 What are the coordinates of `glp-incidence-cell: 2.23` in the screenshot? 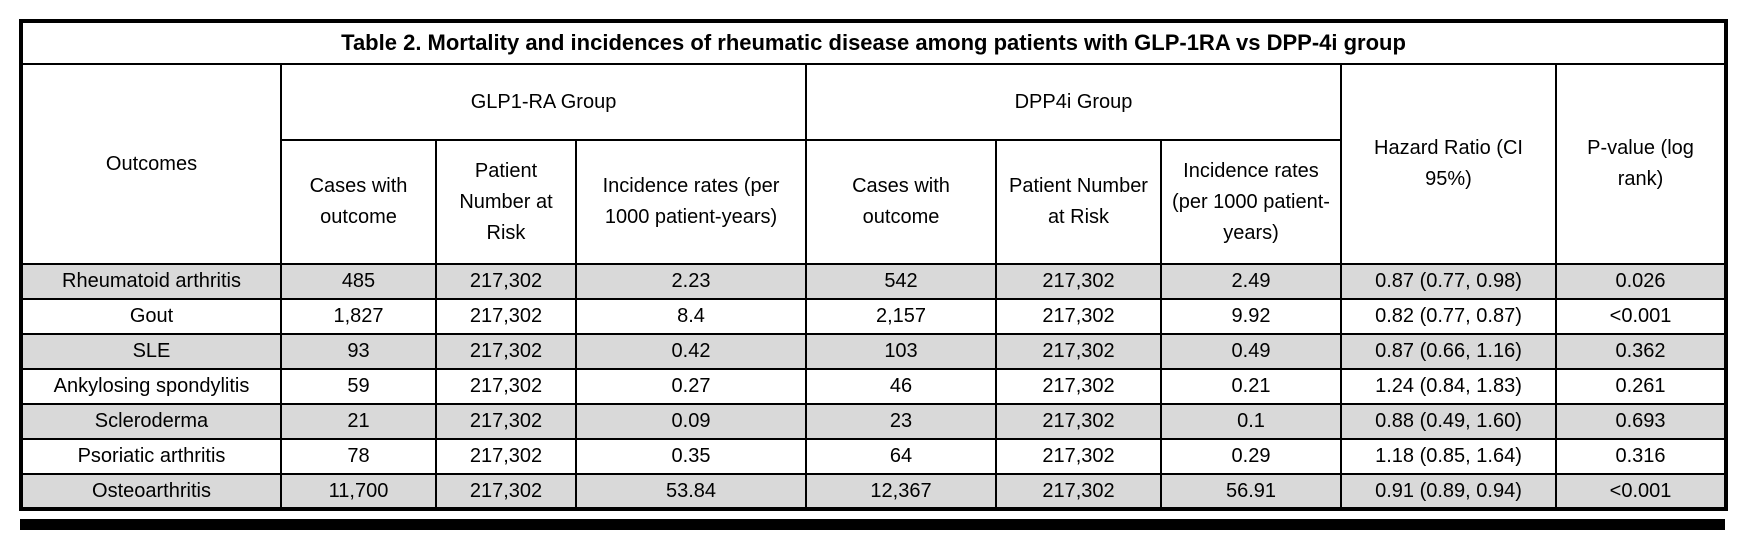 It's located at (691, 281).